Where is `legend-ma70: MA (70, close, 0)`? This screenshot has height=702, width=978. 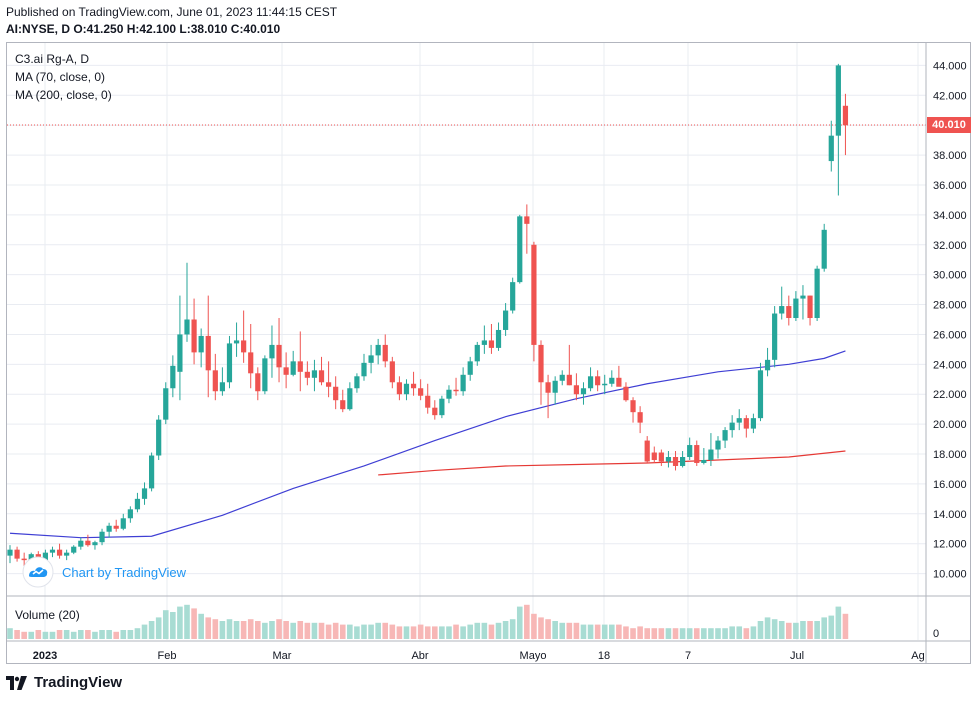
legend-ma70: MA (70, close, 0) is located at coordinates (60, 77).